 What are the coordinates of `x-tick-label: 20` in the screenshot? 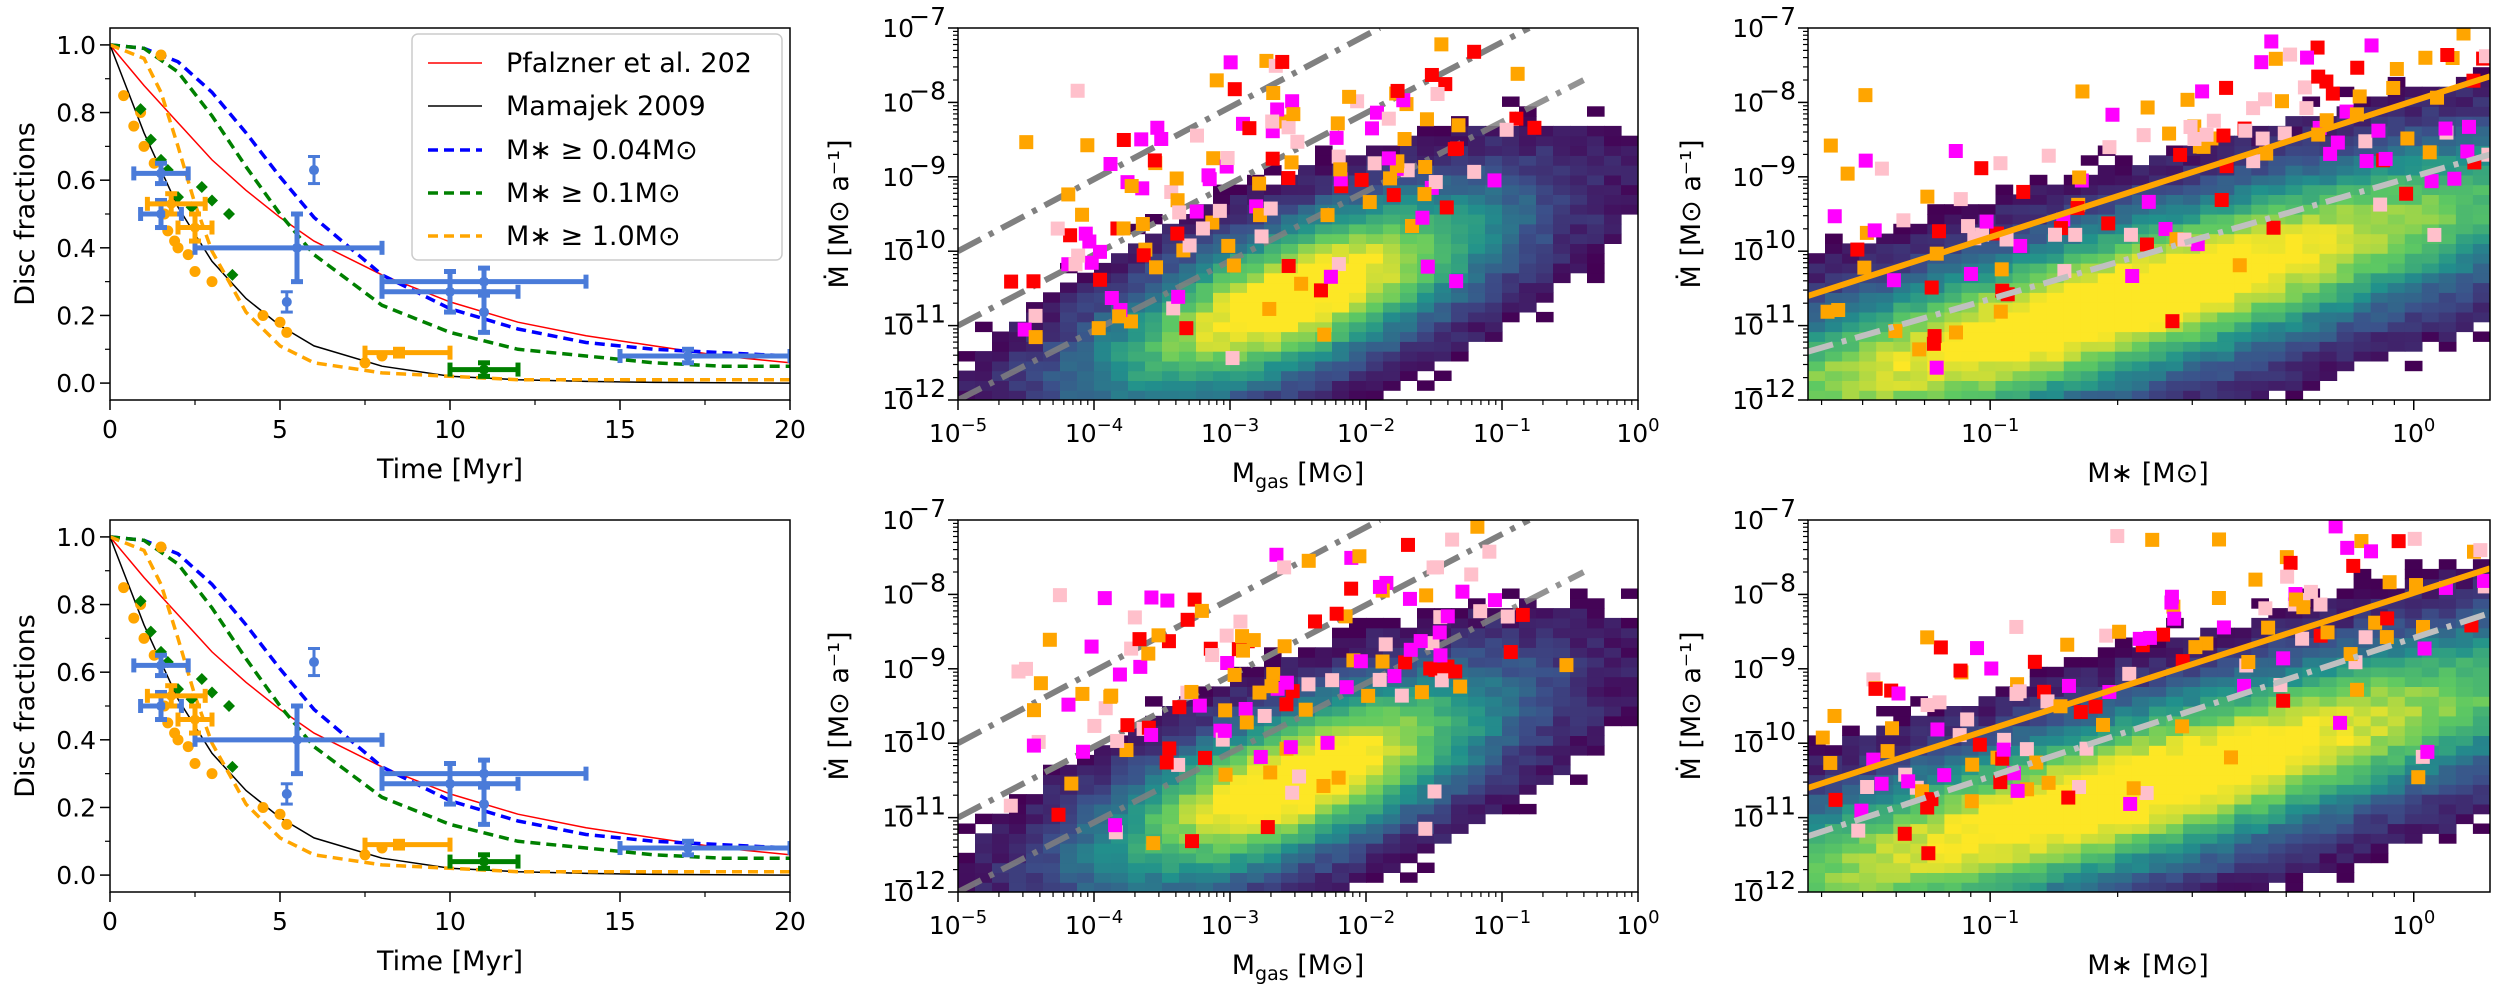 It's located at (790, 429).